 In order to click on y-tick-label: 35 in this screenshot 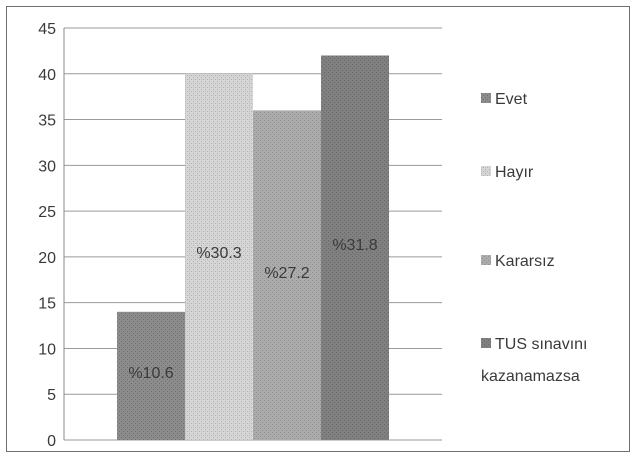, I will do `click(47, 121)`.